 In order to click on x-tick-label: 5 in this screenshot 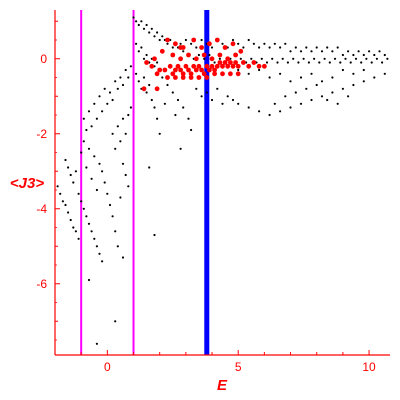, I will do `click(238, 367)`.